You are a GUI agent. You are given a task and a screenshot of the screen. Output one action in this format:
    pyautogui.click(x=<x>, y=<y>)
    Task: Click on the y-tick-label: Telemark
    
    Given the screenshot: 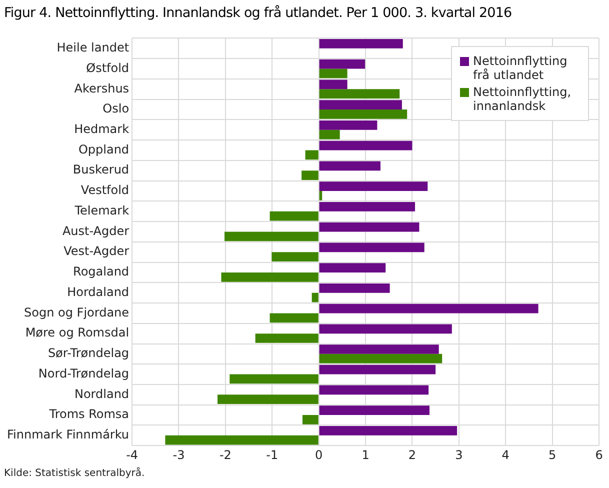 What is the action you would take?
    pyautogui.click(x=102, y=210)
    